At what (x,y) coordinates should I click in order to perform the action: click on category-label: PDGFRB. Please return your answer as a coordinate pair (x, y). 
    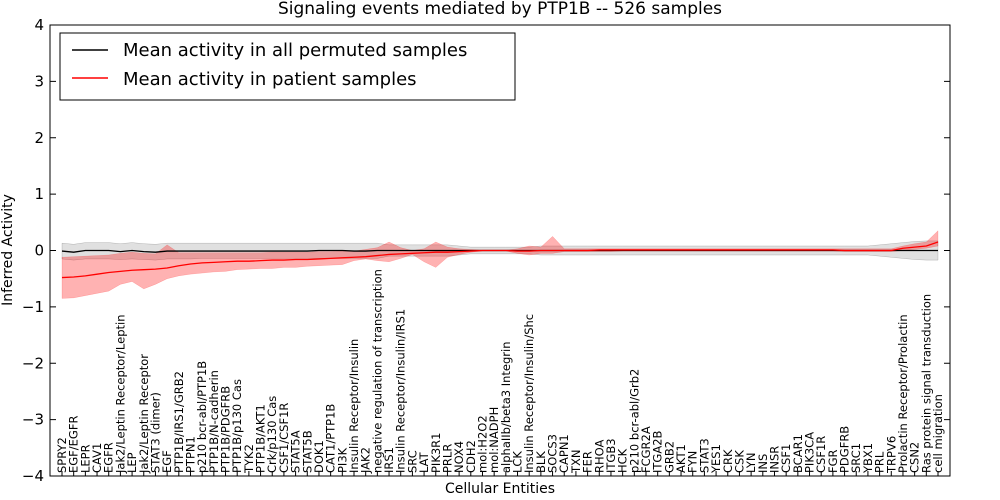
    Looking at the image, I should click on (845, 449).